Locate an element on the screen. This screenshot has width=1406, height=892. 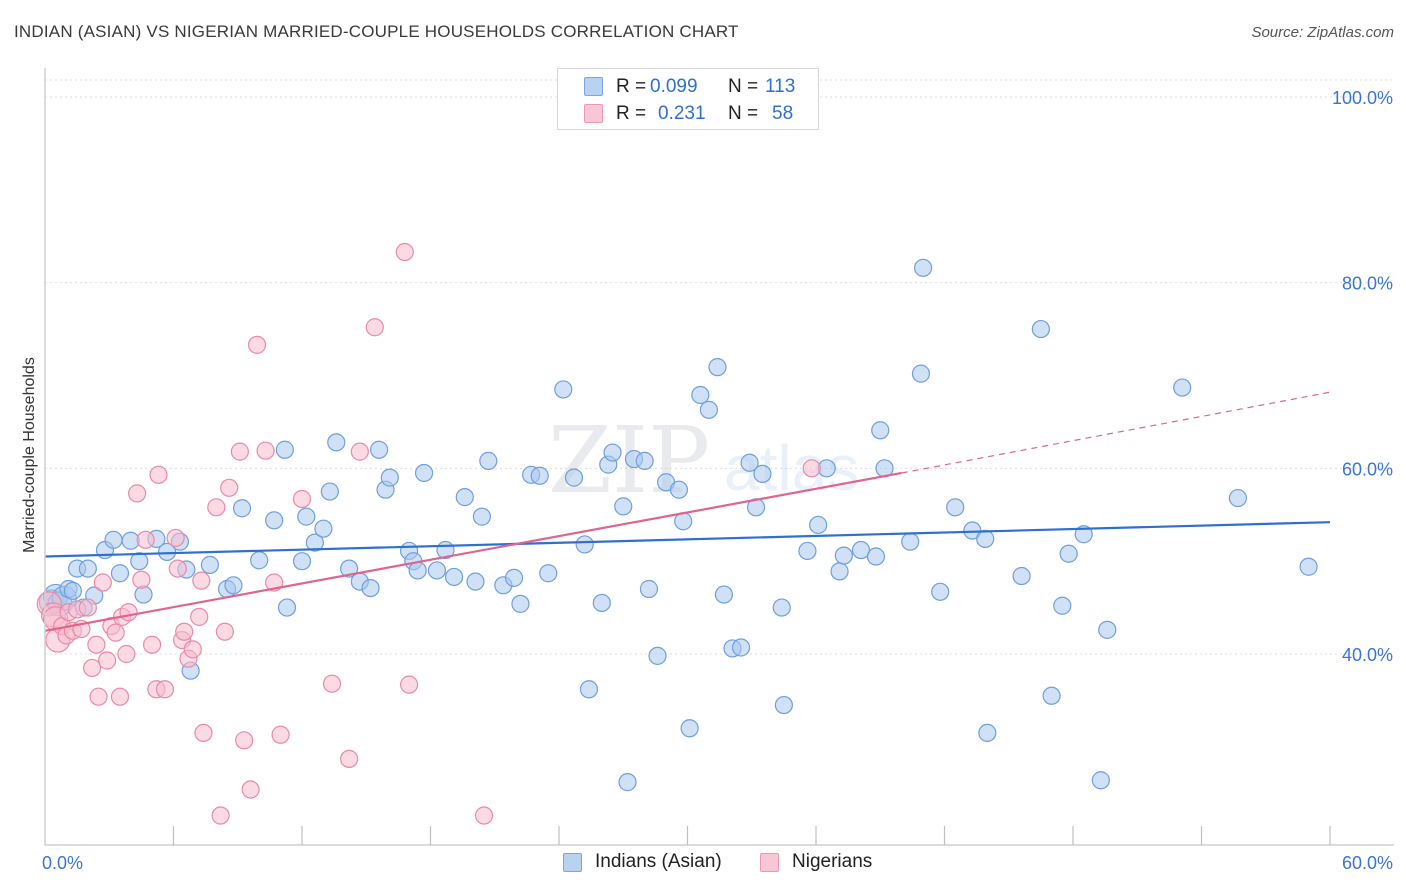
stats-row-nigerians: R = 0.231 N = 58 is located at coordinates (688, 114).